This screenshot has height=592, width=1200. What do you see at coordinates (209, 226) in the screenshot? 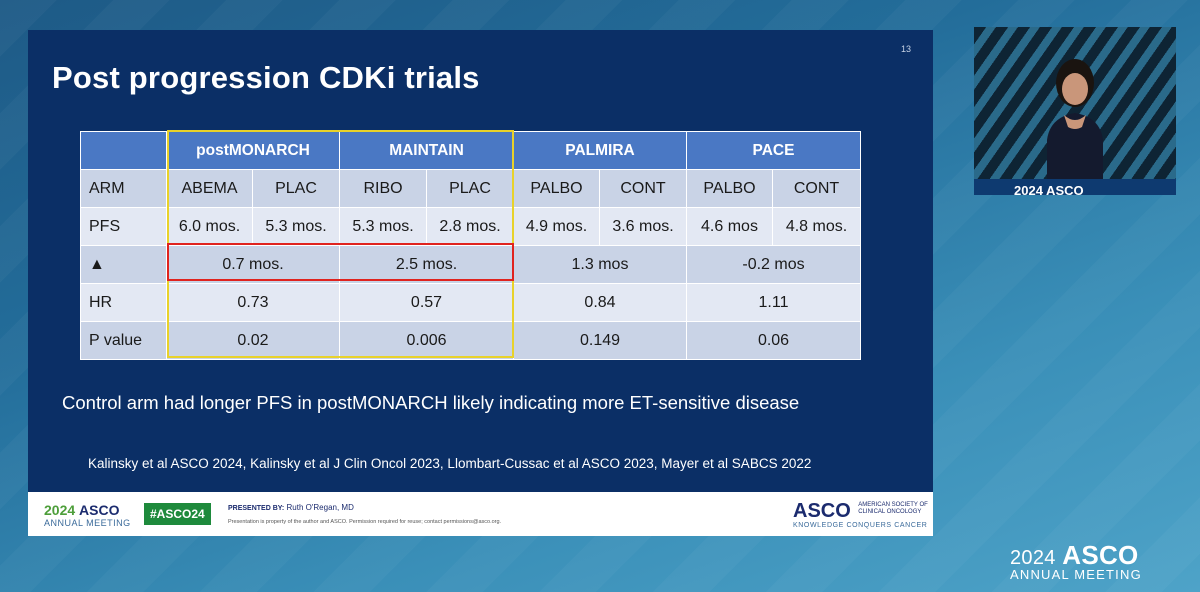
I see `table-cell: 6.0 mos.` at bounding box center [209, 226].